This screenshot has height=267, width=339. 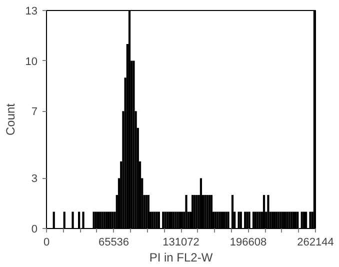 I want to click on y-tick-label: 10, so click(x=31, y=62).